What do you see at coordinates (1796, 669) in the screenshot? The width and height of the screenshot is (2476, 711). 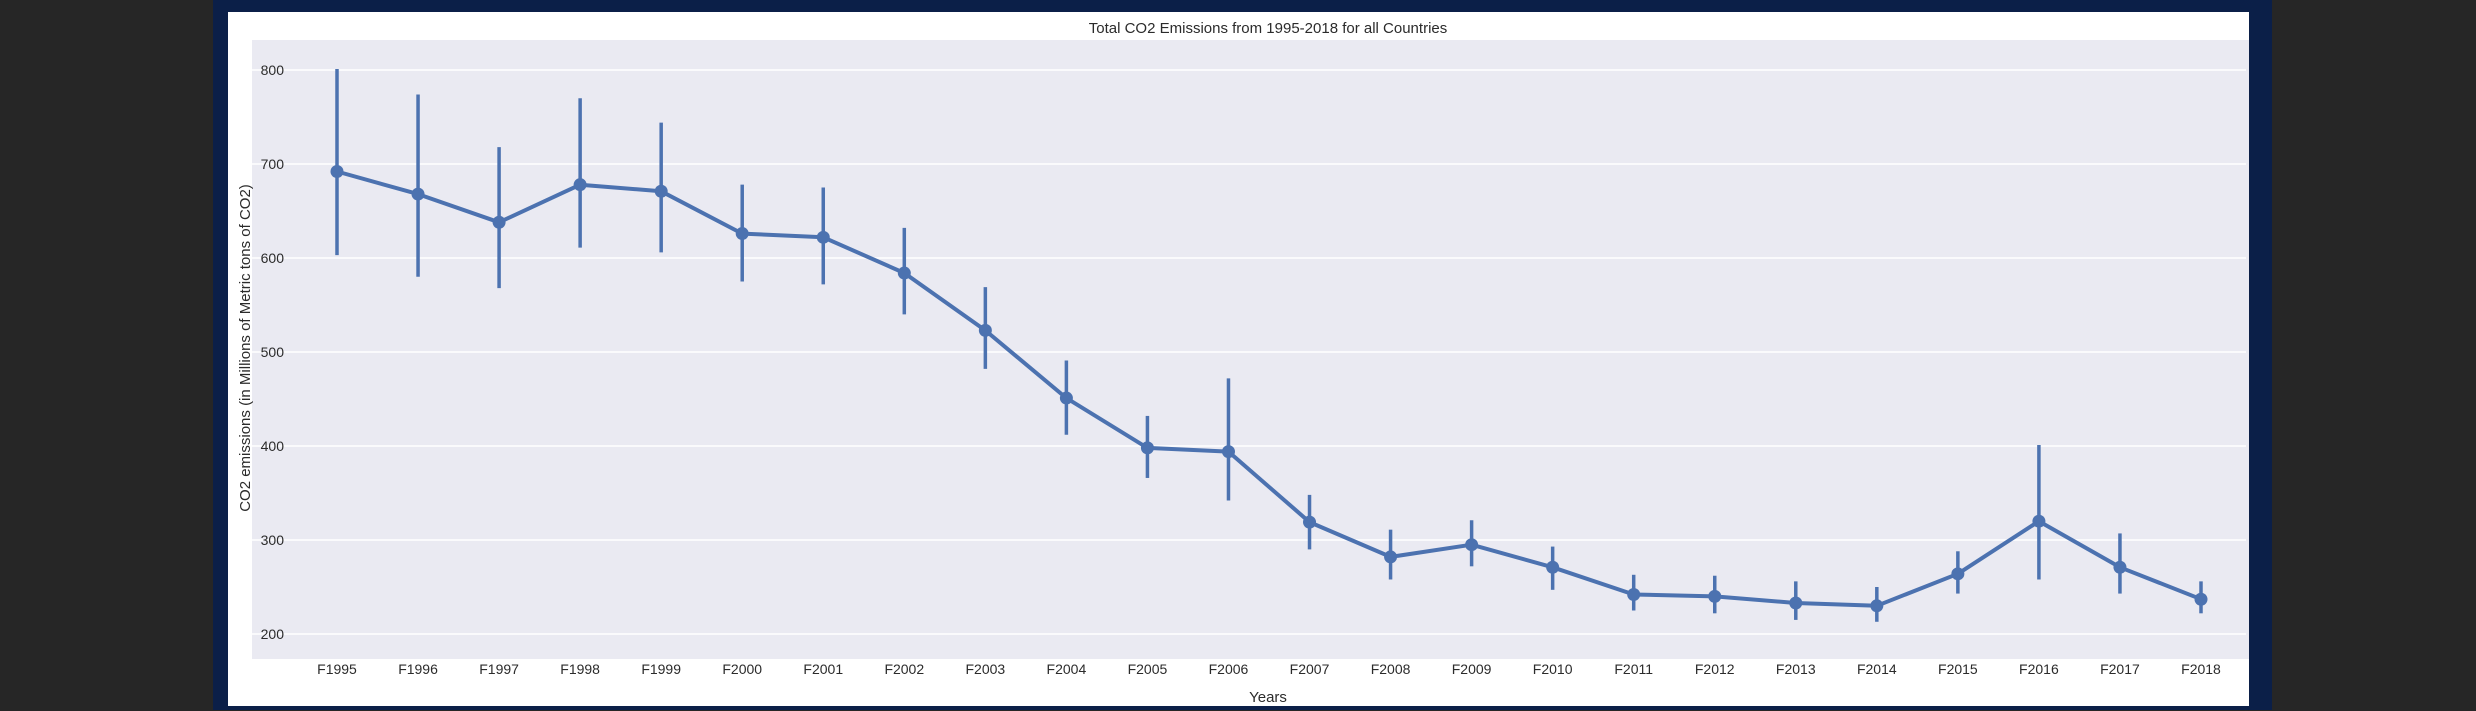 I see `x-tick-label: F2013` at bounding box center [1796, 669].